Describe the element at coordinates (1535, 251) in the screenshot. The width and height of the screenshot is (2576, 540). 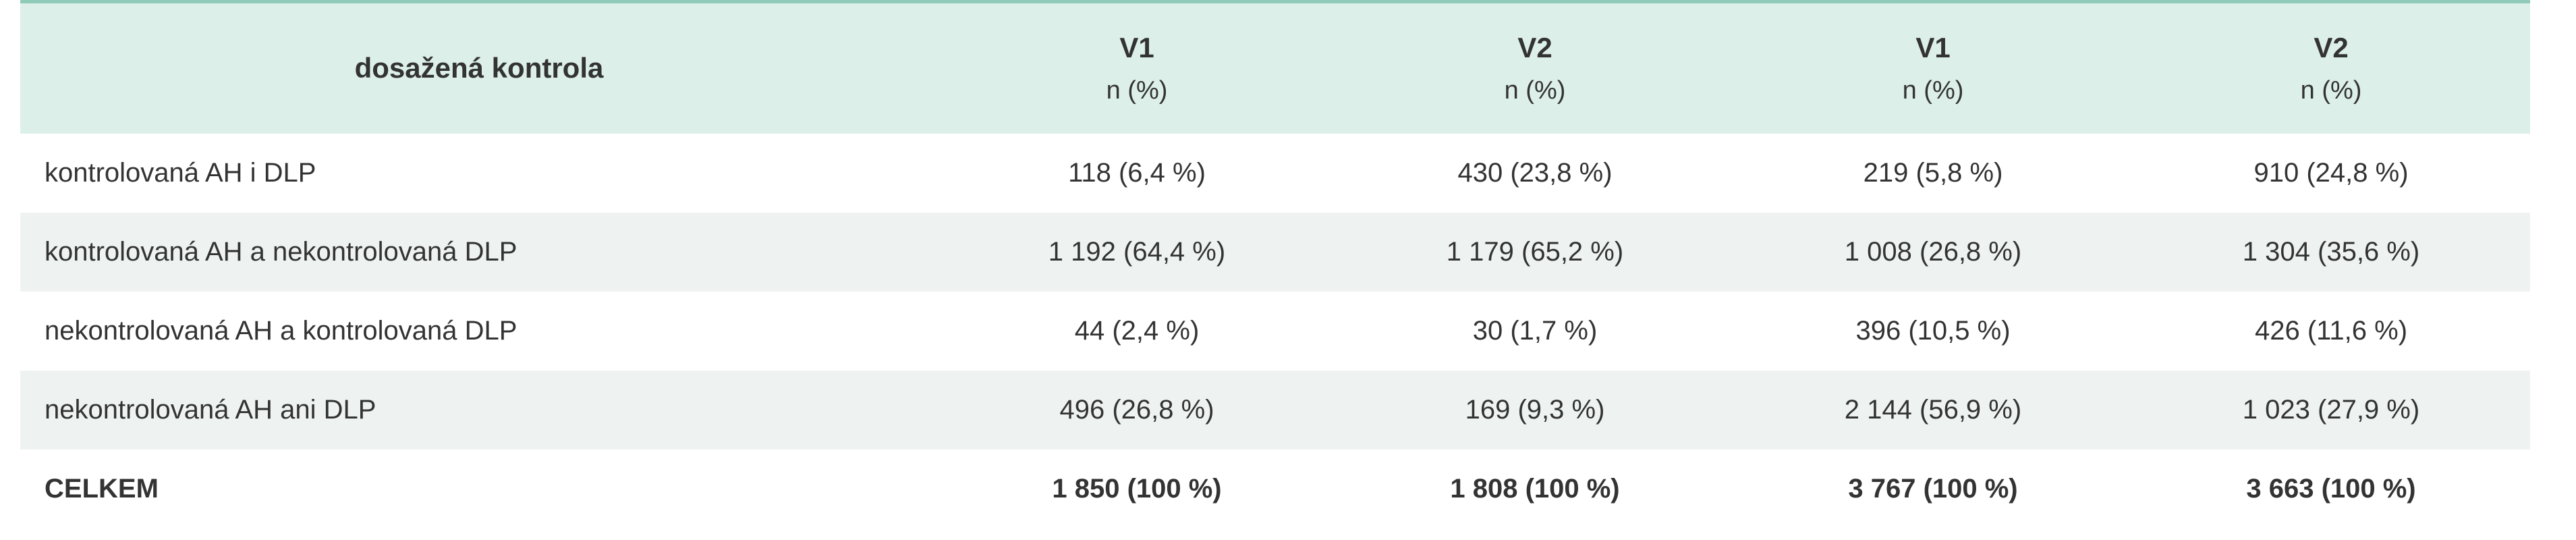
I see `cell: 1 179 (65,2 %)` at that location.